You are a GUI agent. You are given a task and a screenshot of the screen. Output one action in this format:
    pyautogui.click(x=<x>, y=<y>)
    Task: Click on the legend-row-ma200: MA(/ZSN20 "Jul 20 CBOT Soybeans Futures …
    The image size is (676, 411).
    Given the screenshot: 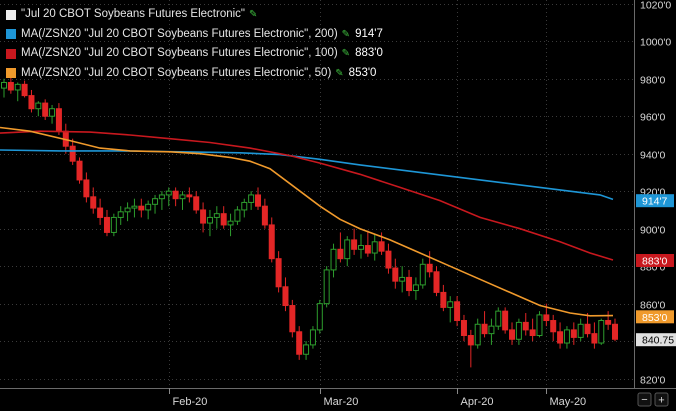 What is the action you would take?
    pyautogui.click(x=194, y=35)
    